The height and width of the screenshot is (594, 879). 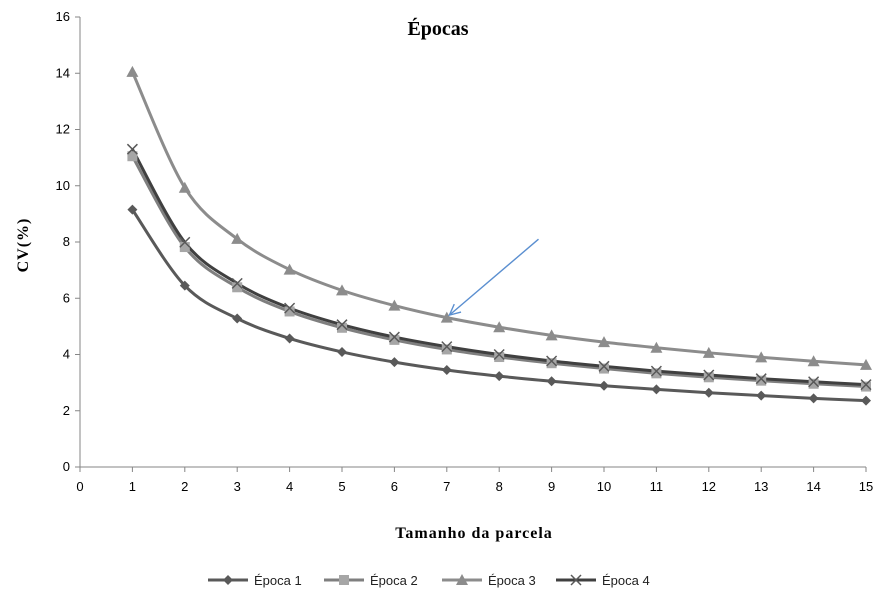 I want to click on x-tick-label: 15, so click(x=866, y=486).